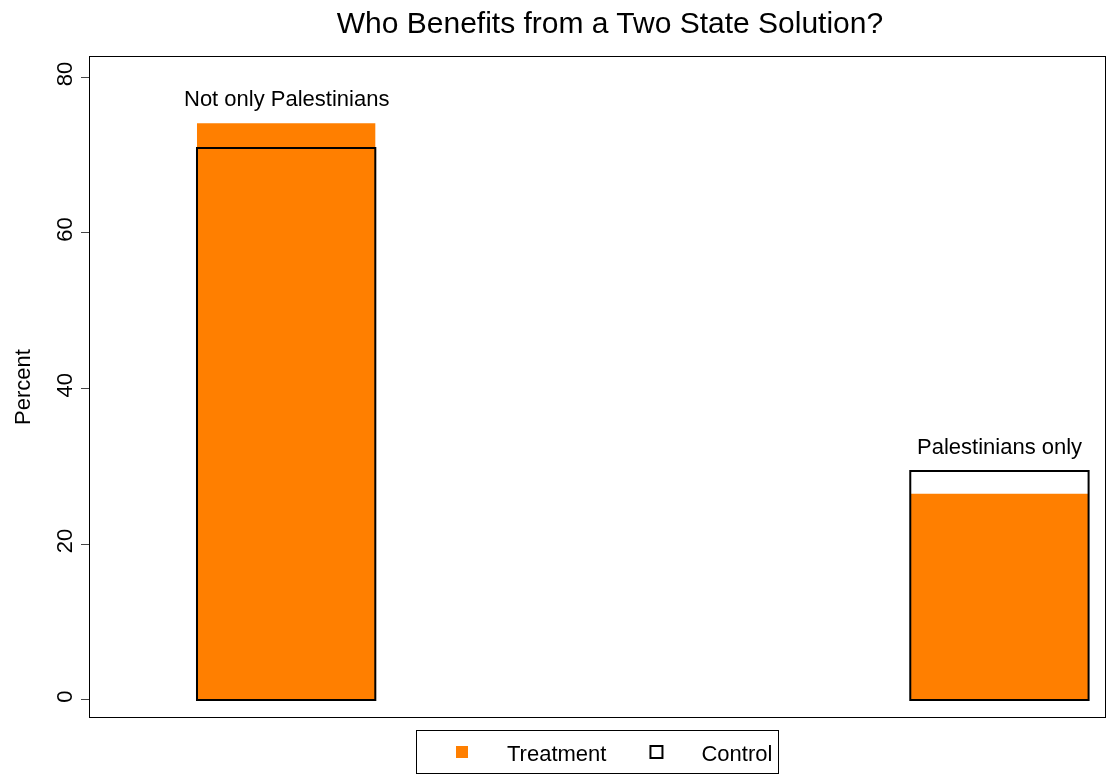  Describe the element at coordinates (287, 98) in the screenshot. I see `x-tick-label: Not only Palestinians` at that location.